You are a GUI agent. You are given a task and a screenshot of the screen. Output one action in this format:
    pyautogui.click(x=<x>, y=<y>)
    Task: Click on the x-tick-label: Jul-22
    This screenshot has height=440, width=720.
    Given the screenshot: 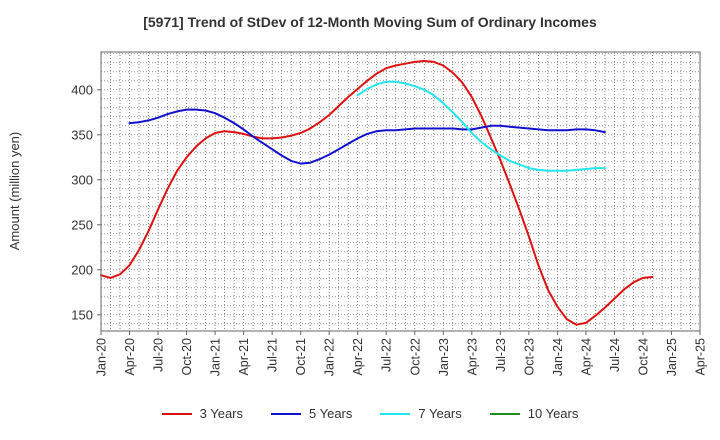 What is the action you would take?
    pyautogui.click(x=387, y=355)
    